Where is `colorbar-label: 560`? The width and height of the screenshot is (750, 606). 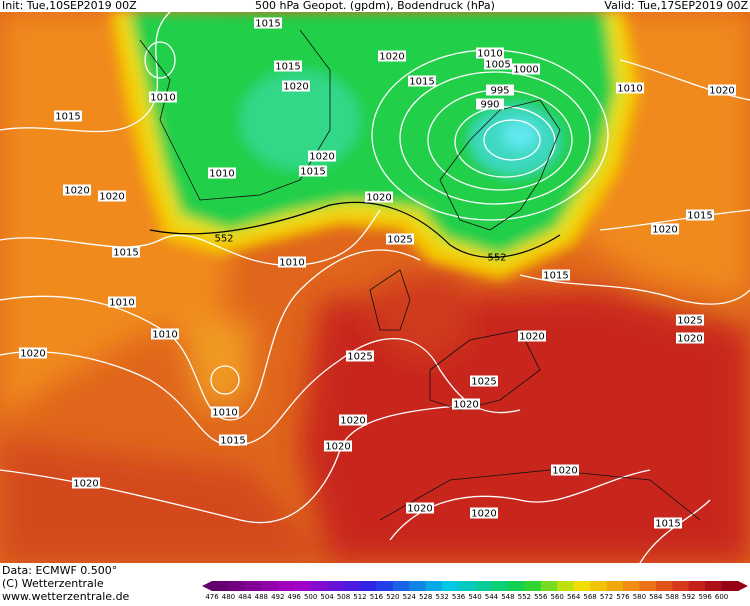 colorbar-label: 560 is located at coordinates (557, 597).